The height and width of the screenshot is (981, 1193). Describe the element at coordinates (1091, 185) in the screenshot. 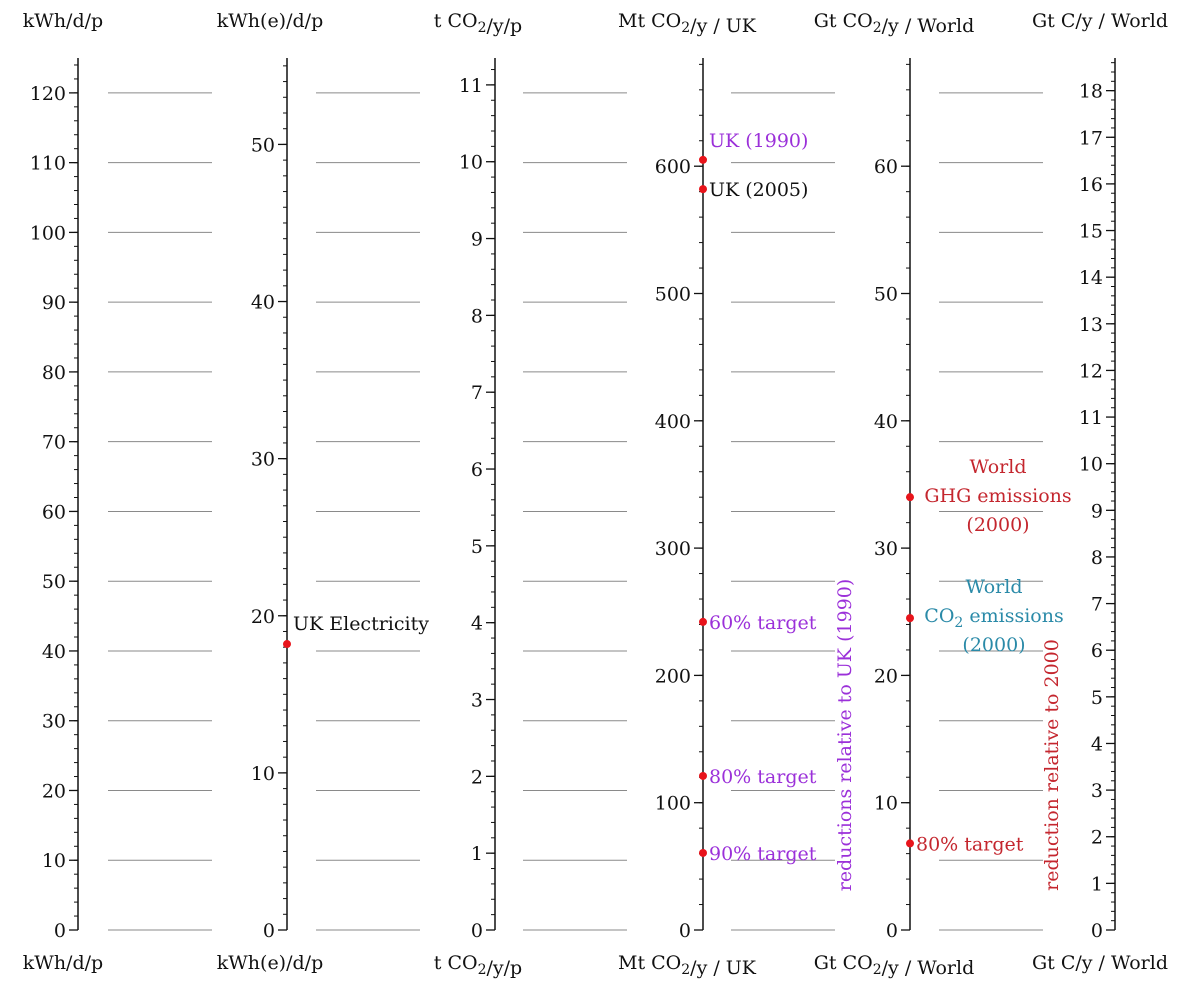

I see `tick-label: 16` at that location.